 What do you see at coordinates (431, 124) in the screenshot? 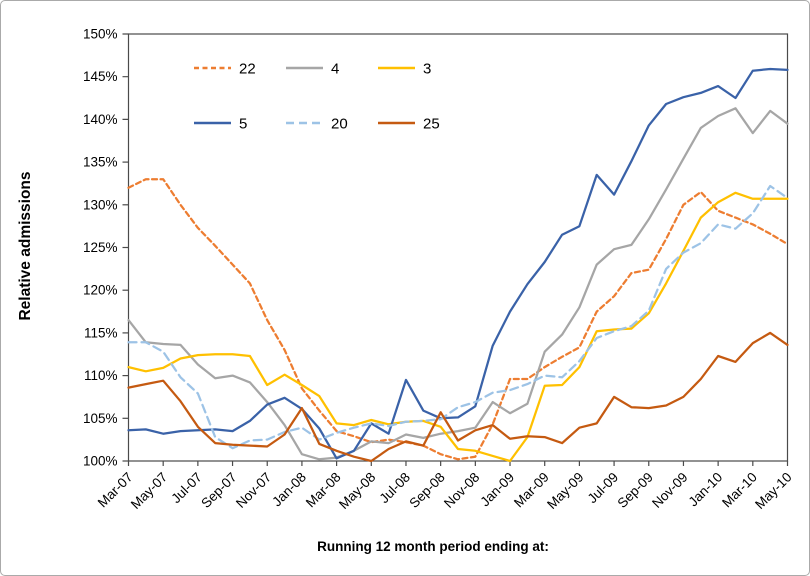
I see `legend-label-25: 25` at bounding box center [431, 124].